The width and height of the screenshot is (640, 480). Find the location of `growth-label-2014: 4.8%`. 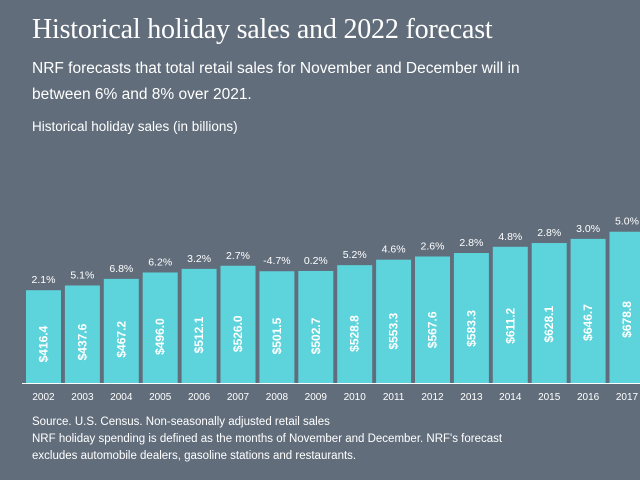

growth-label-2014: 4.8% is located at coordinates (510, 237).